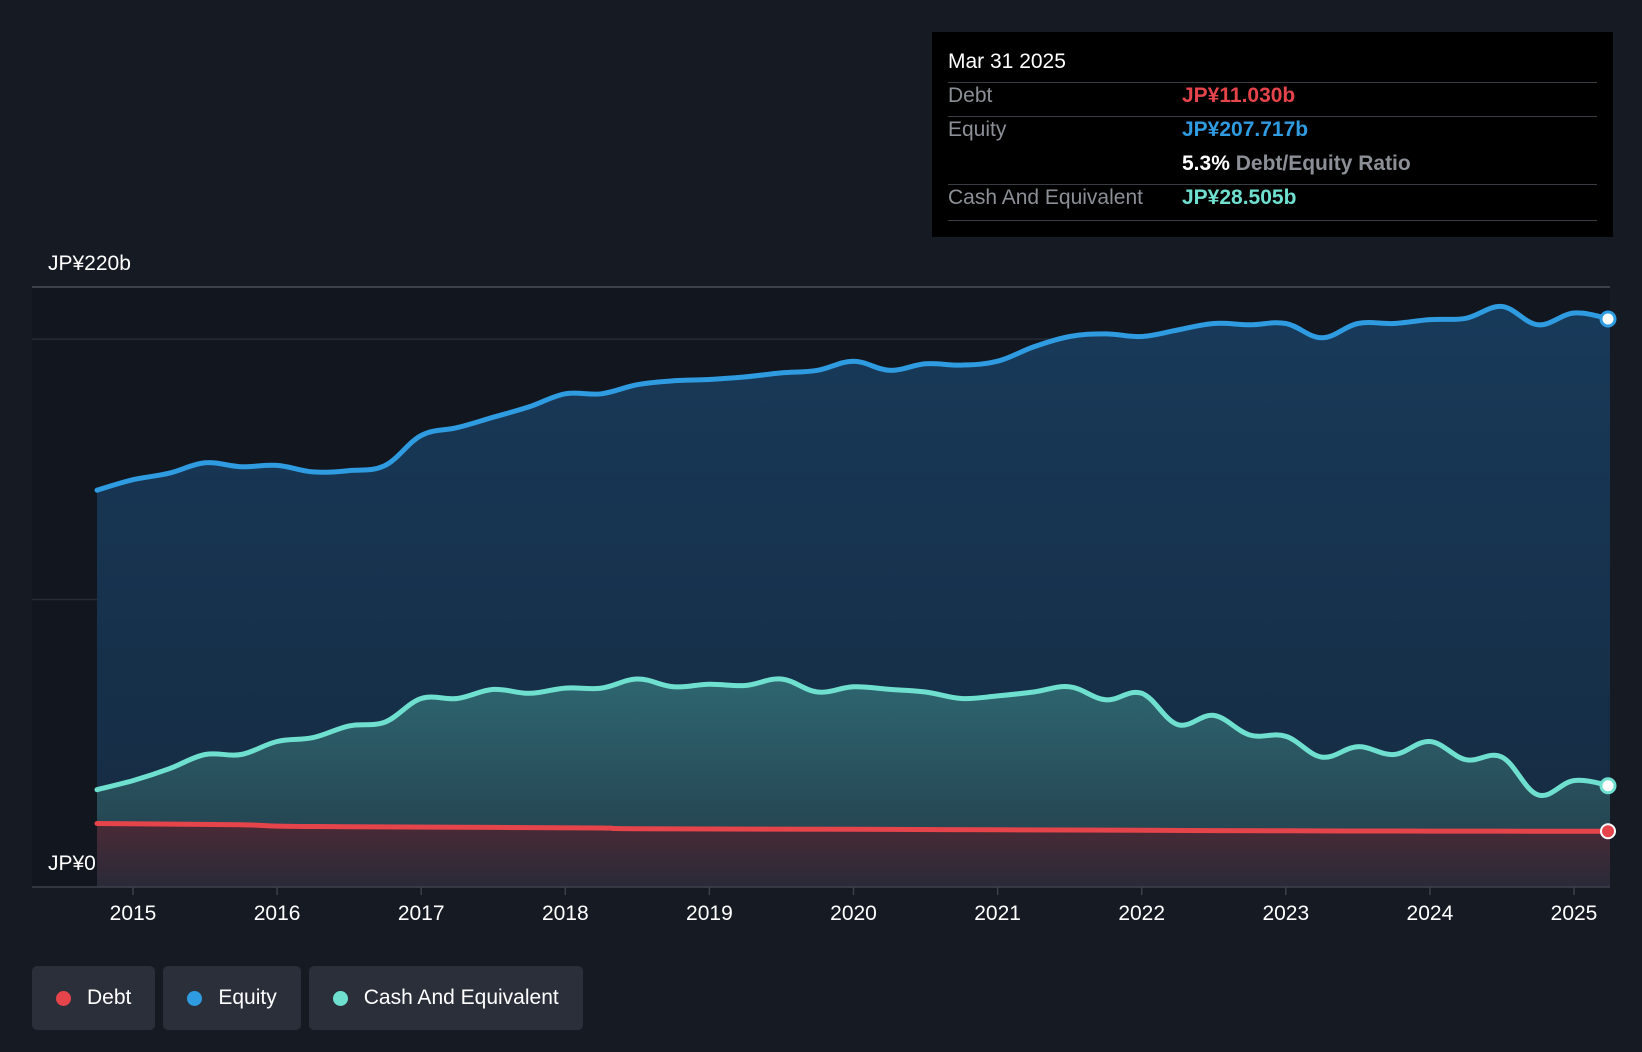 The image size is (1642, 1052). I want to click on x-tick-label: 2021, so click(997, 913).